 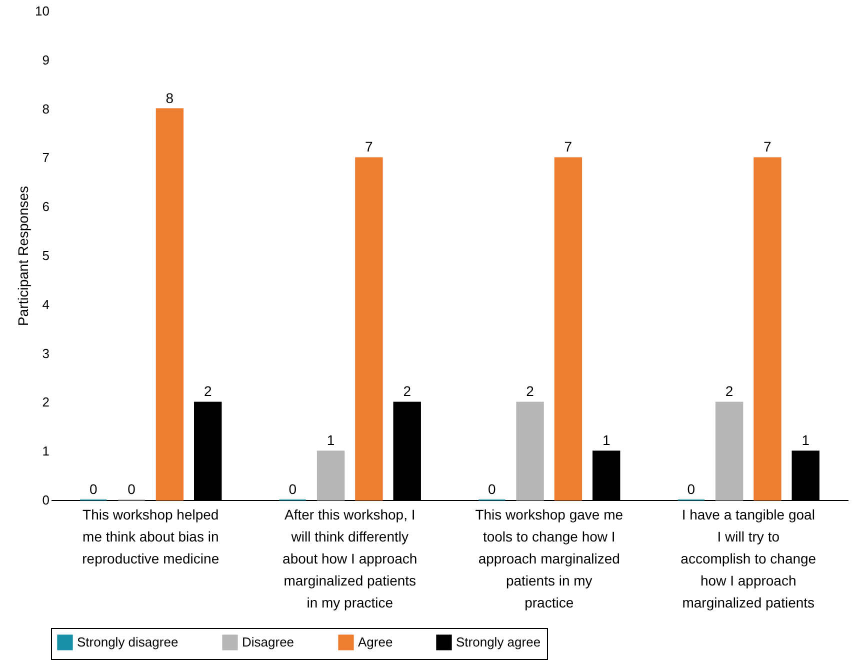 What do you see at coordinates (46, 402) in the screenshot?
I see `y-tick-label: 2` at bounding box center [46, 402].